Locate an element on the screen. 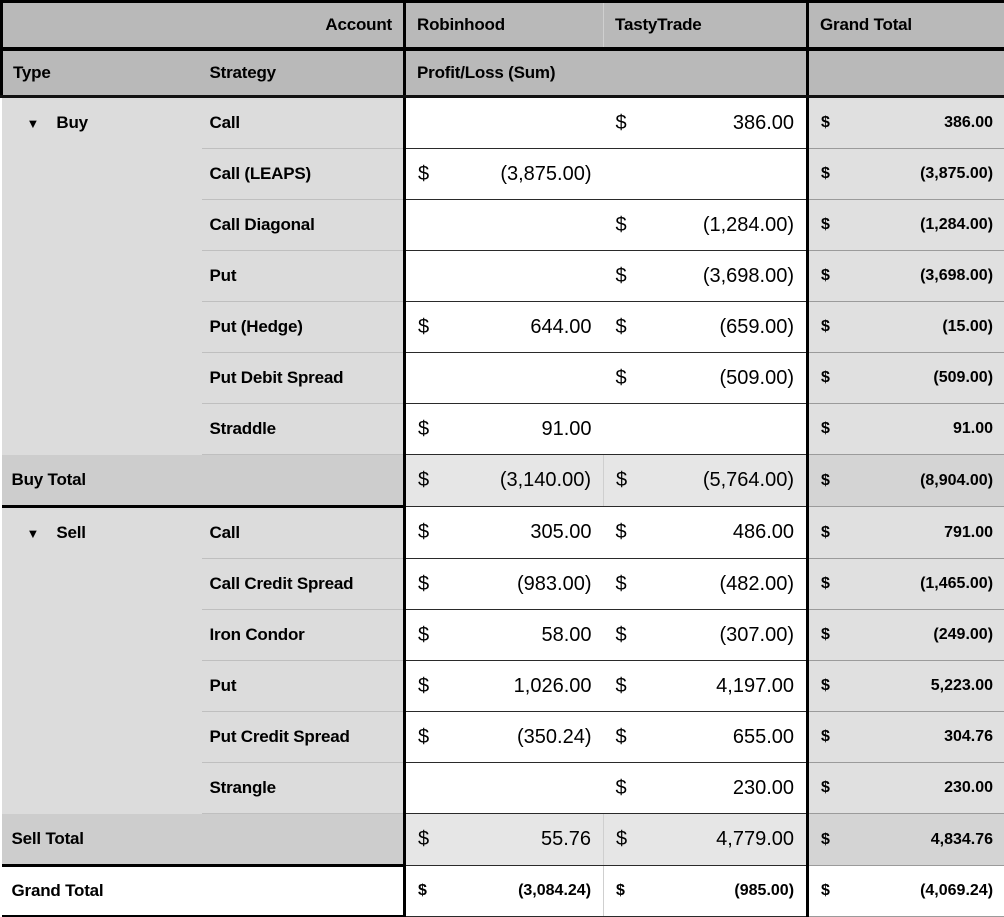  cell-grand-total: $(8,904.00) is located at coordinates (906, 481).